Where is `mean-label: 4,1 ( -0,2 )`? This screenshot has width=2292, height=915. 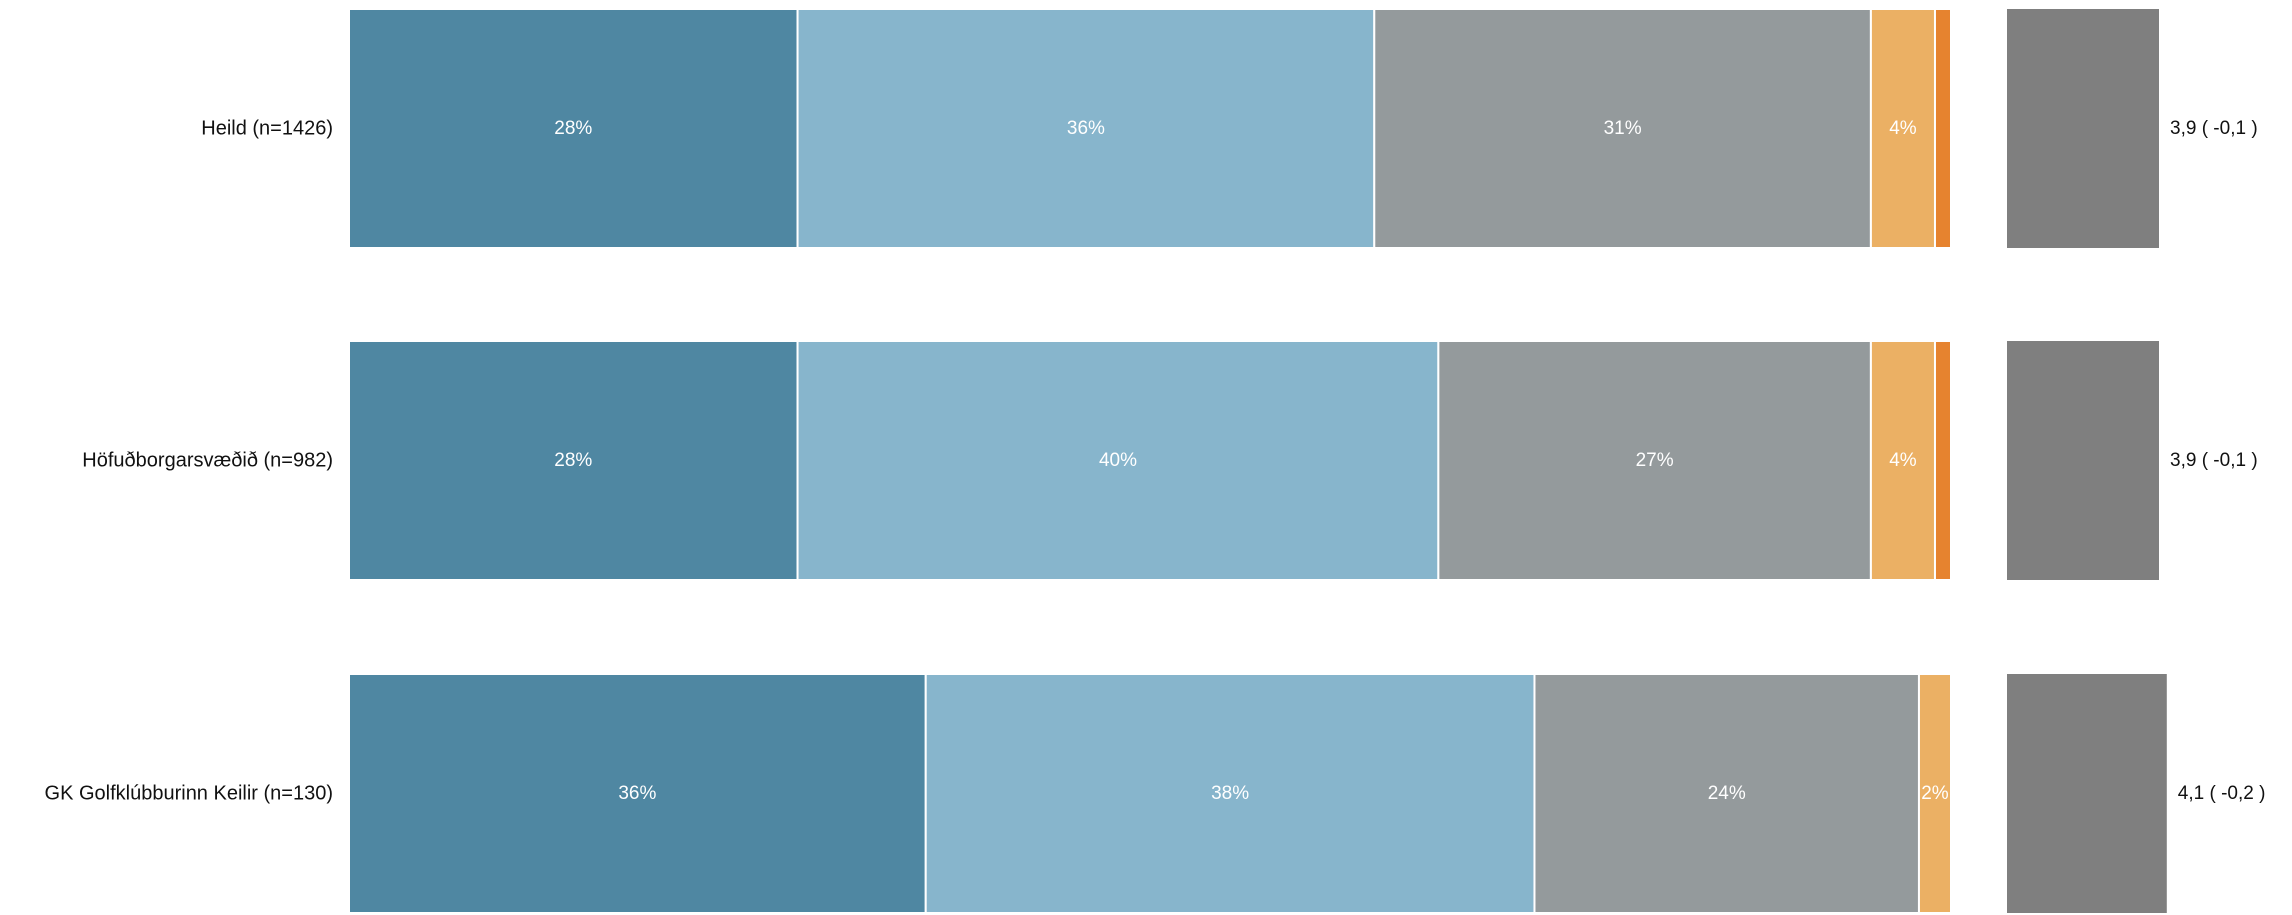 mean-label: 4,1 ( -0,2 ) is located at coordinates (2222, 793).